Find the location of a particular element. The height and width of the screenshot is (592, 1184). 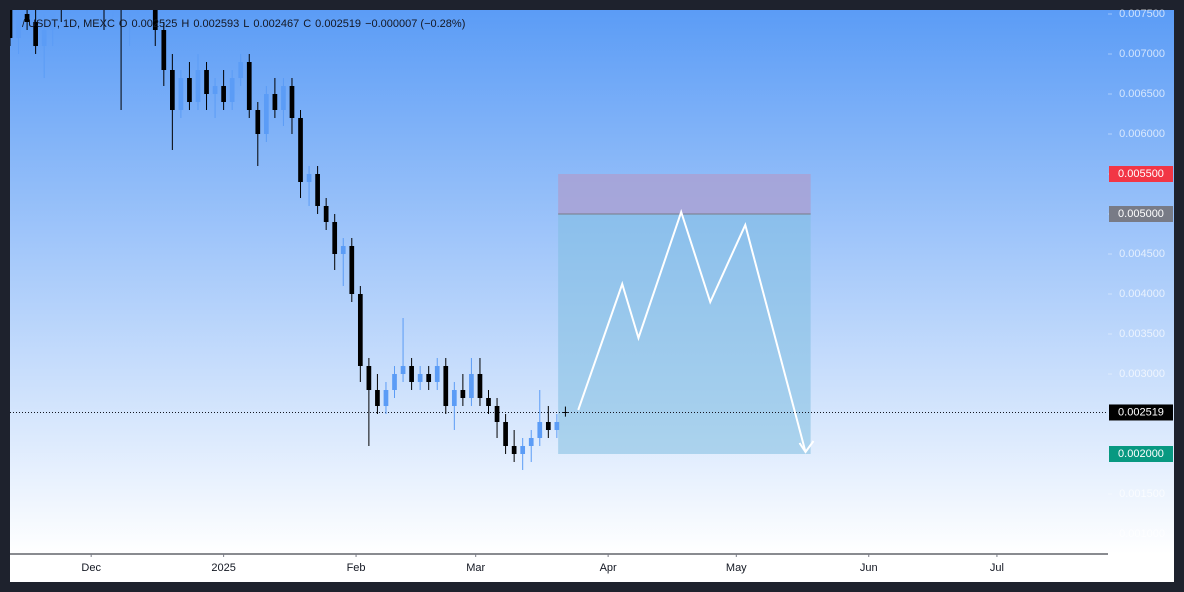

y-tick-label: 0.007000 is located at coordinates (1142, 54).